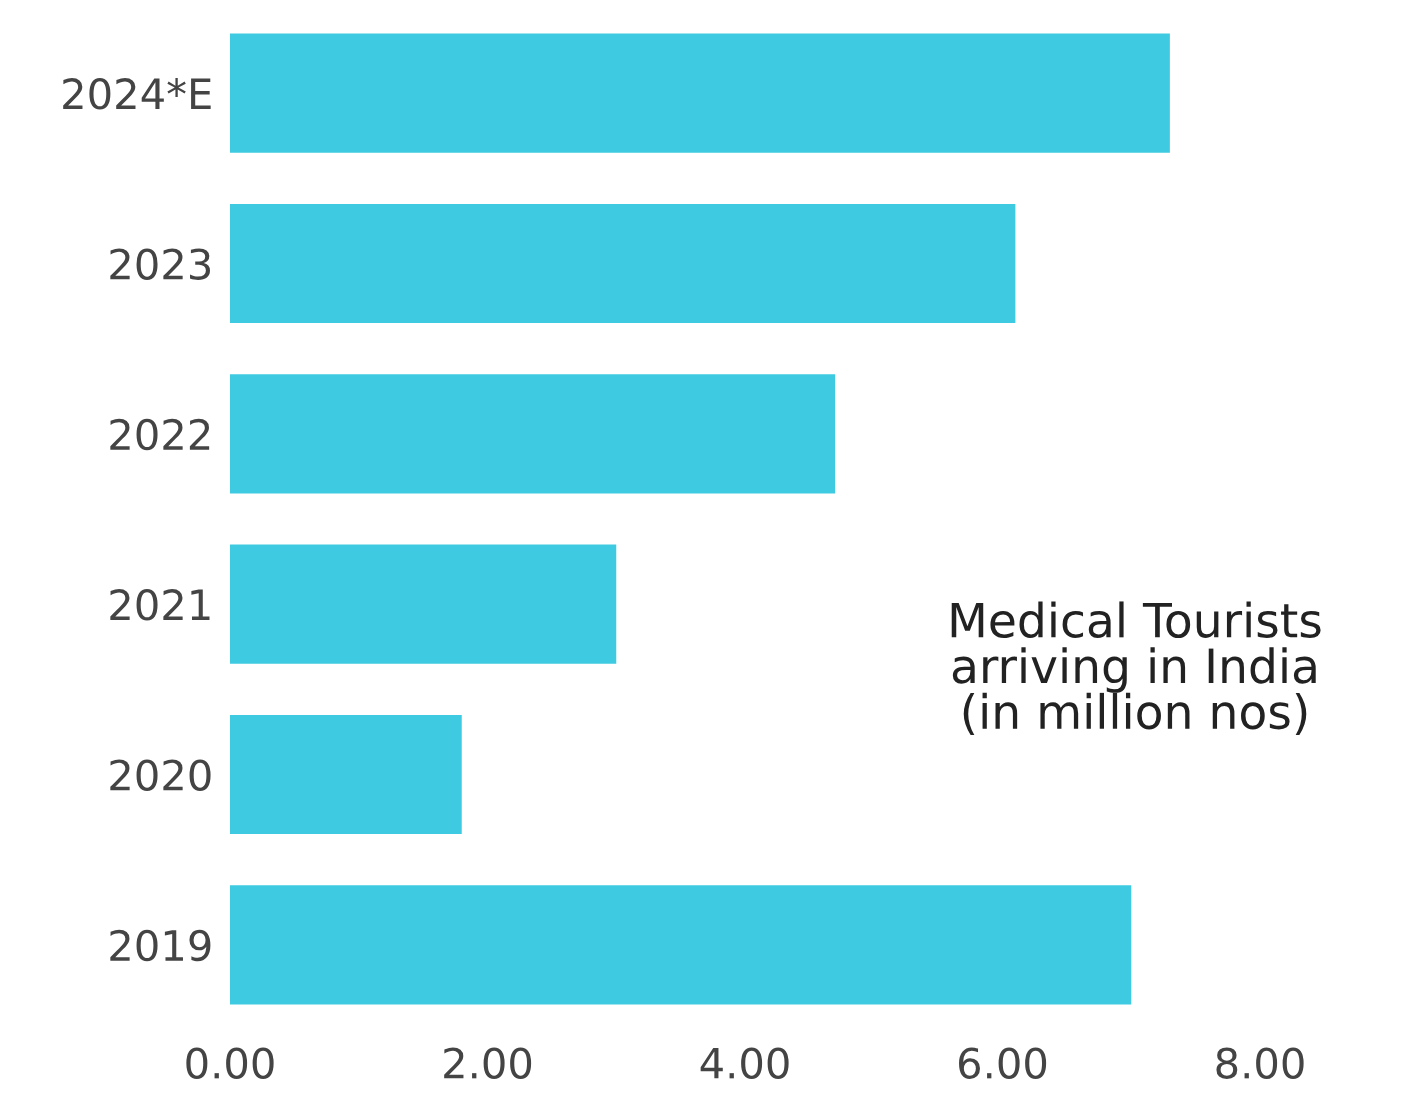  Describe the element at coordinates (744, 1063) in the screenshot. I see `x-tick-label: 4.00` at that location.